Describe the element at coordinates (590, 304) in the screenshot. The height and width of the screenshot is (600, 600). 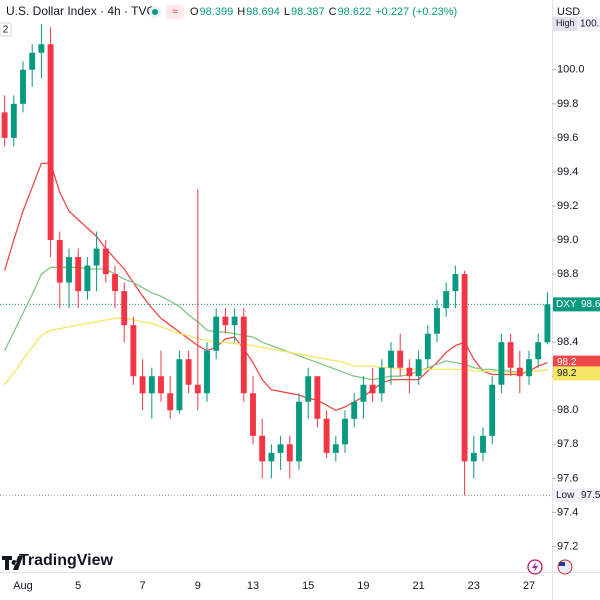
I see `last-price-label-price: 98.6` at that location.